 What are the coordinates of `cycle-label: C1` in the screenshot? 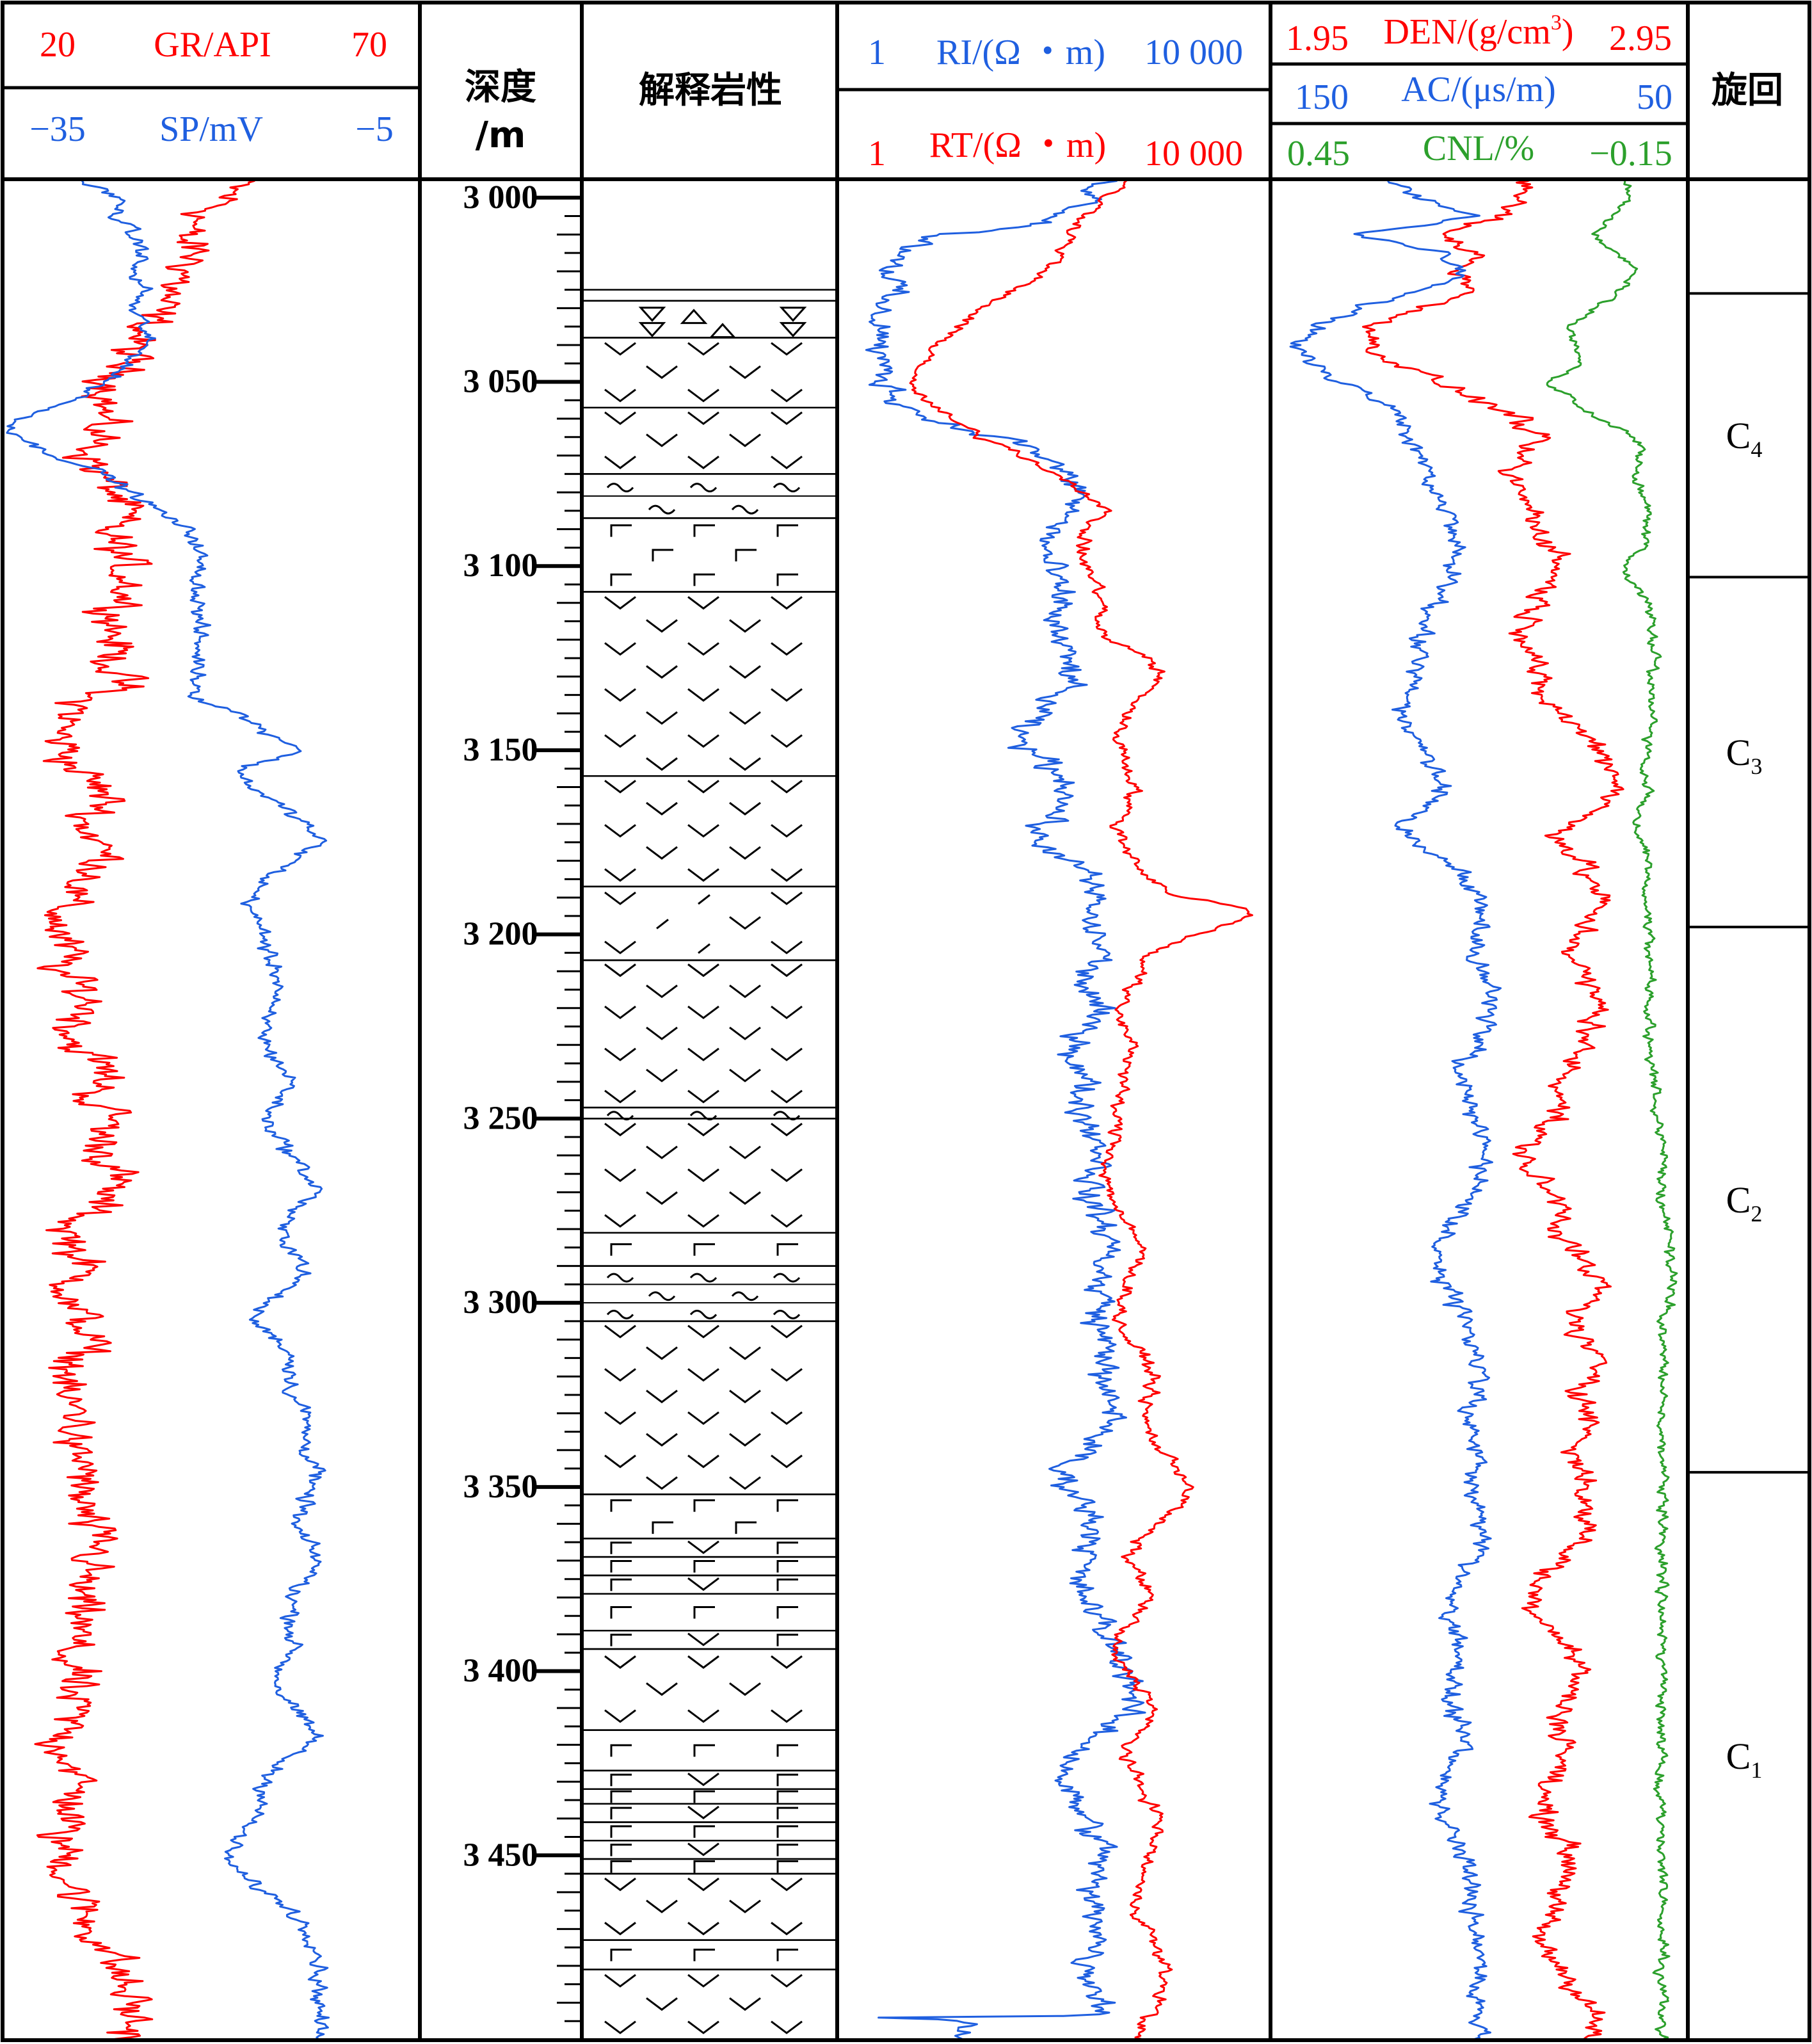 It's located at (1744, 1759).